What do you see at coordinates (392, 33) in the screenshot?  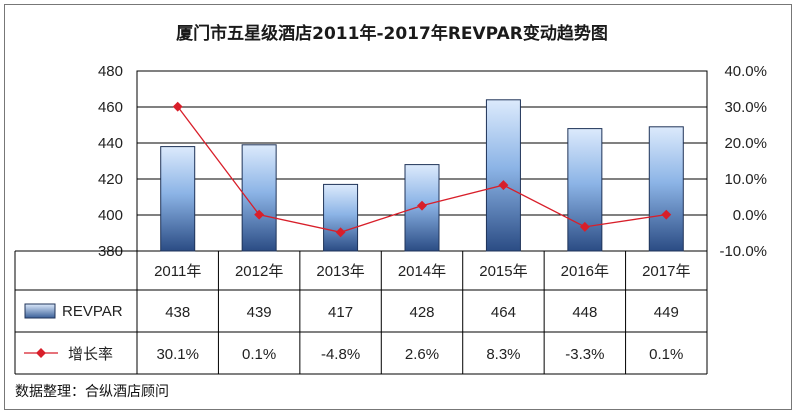 I see `chart-title: 厦门市五星级酒店2011年-2017年REVPAR变动趋势图` at bounding box center [392, 33].